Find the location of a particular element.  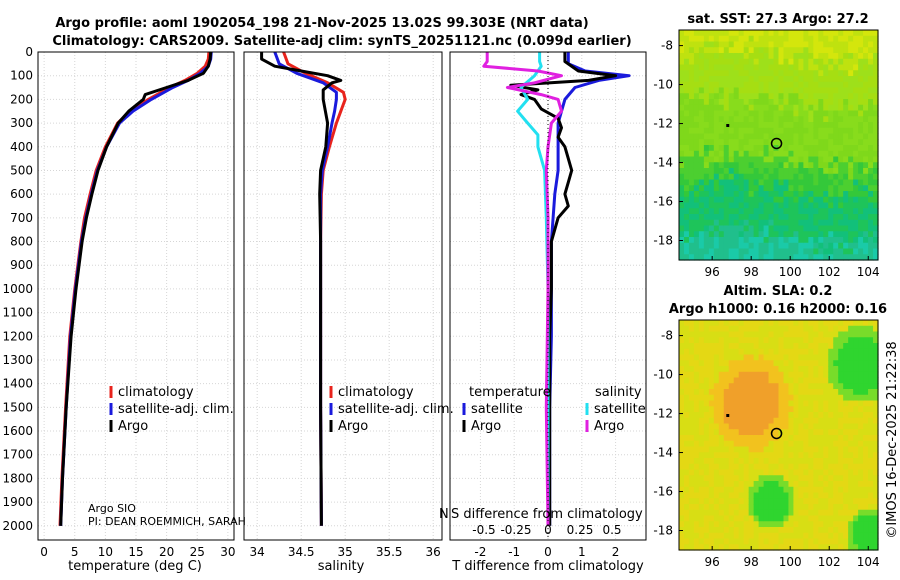

sst-map-title: sat. SST: 27.3 Argo: 27.2 is located at coordinates (777, 19).